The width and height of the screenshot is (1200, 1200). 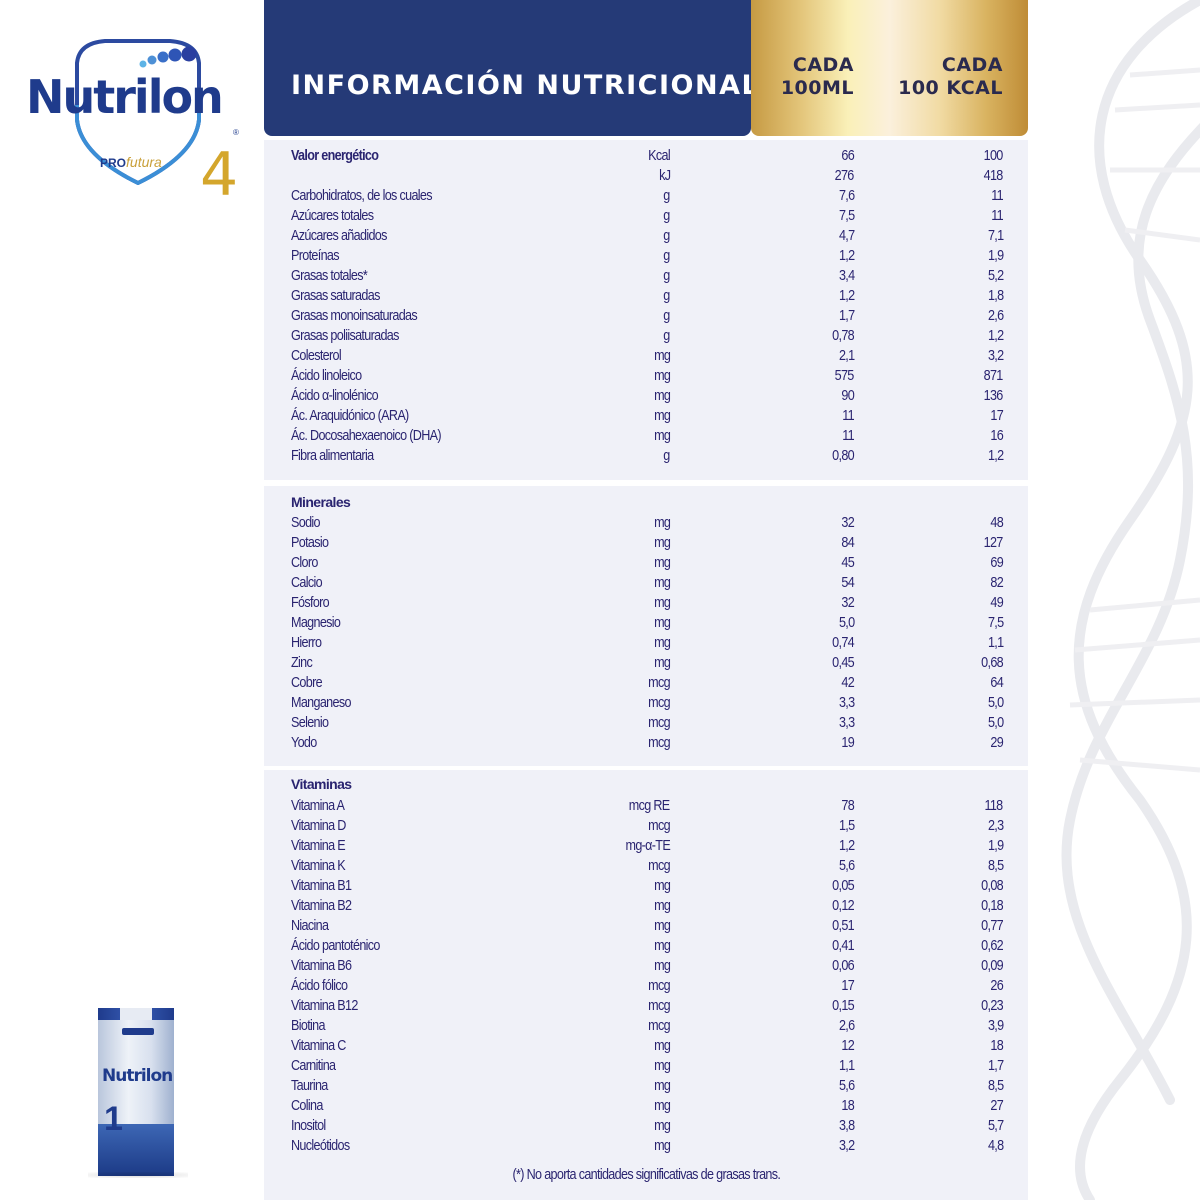 What do you see at coordinates (847, 1045) in the screenshot?
I see `value-per-100ml: 12` at bounding box center [847, 1045].